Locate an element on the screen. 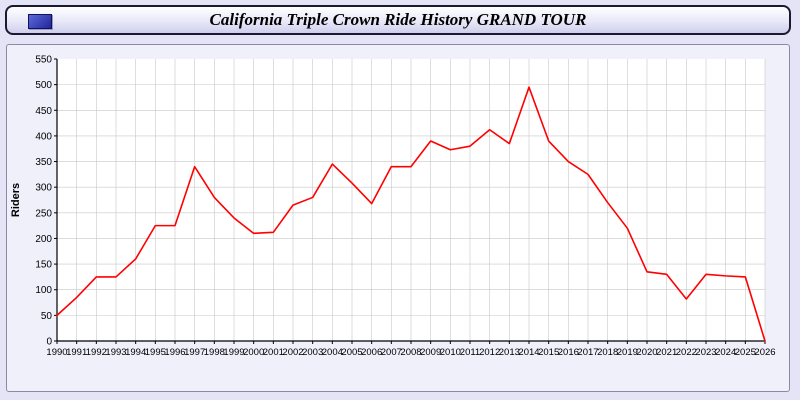 Image resolution: width=800 pixels, height=400 pixels. x-tick-label: 1991 is located at coordinates (76, 352).